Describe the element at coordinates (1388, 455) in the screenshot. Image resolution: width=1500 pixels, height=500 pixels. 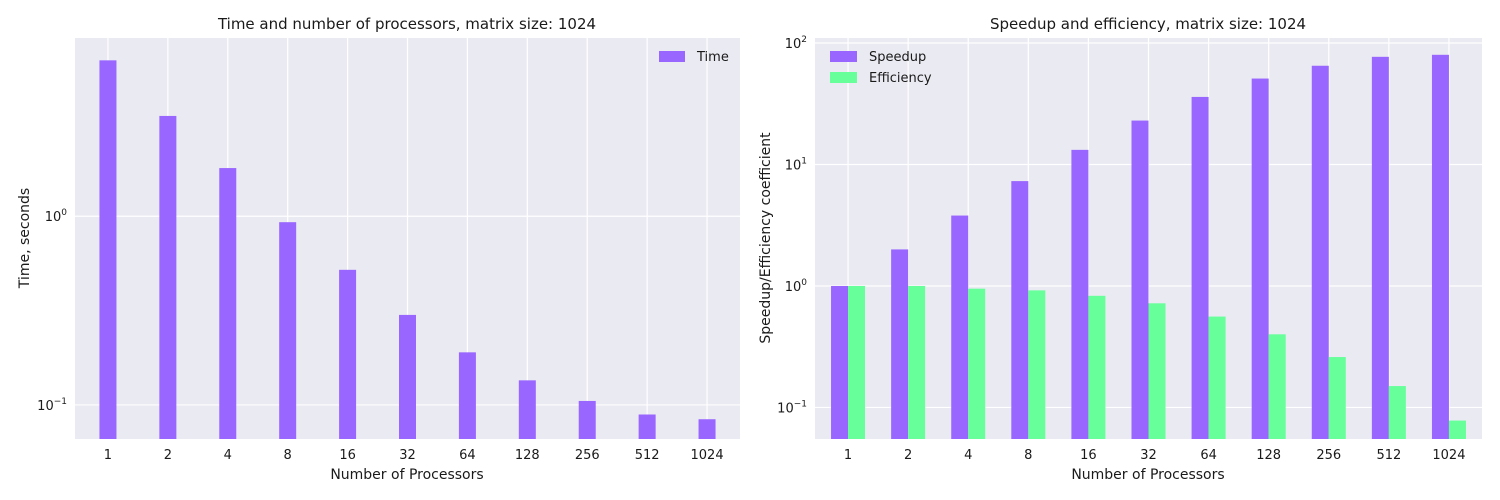
I see `speedup-x-tick-label: 512` at that location.